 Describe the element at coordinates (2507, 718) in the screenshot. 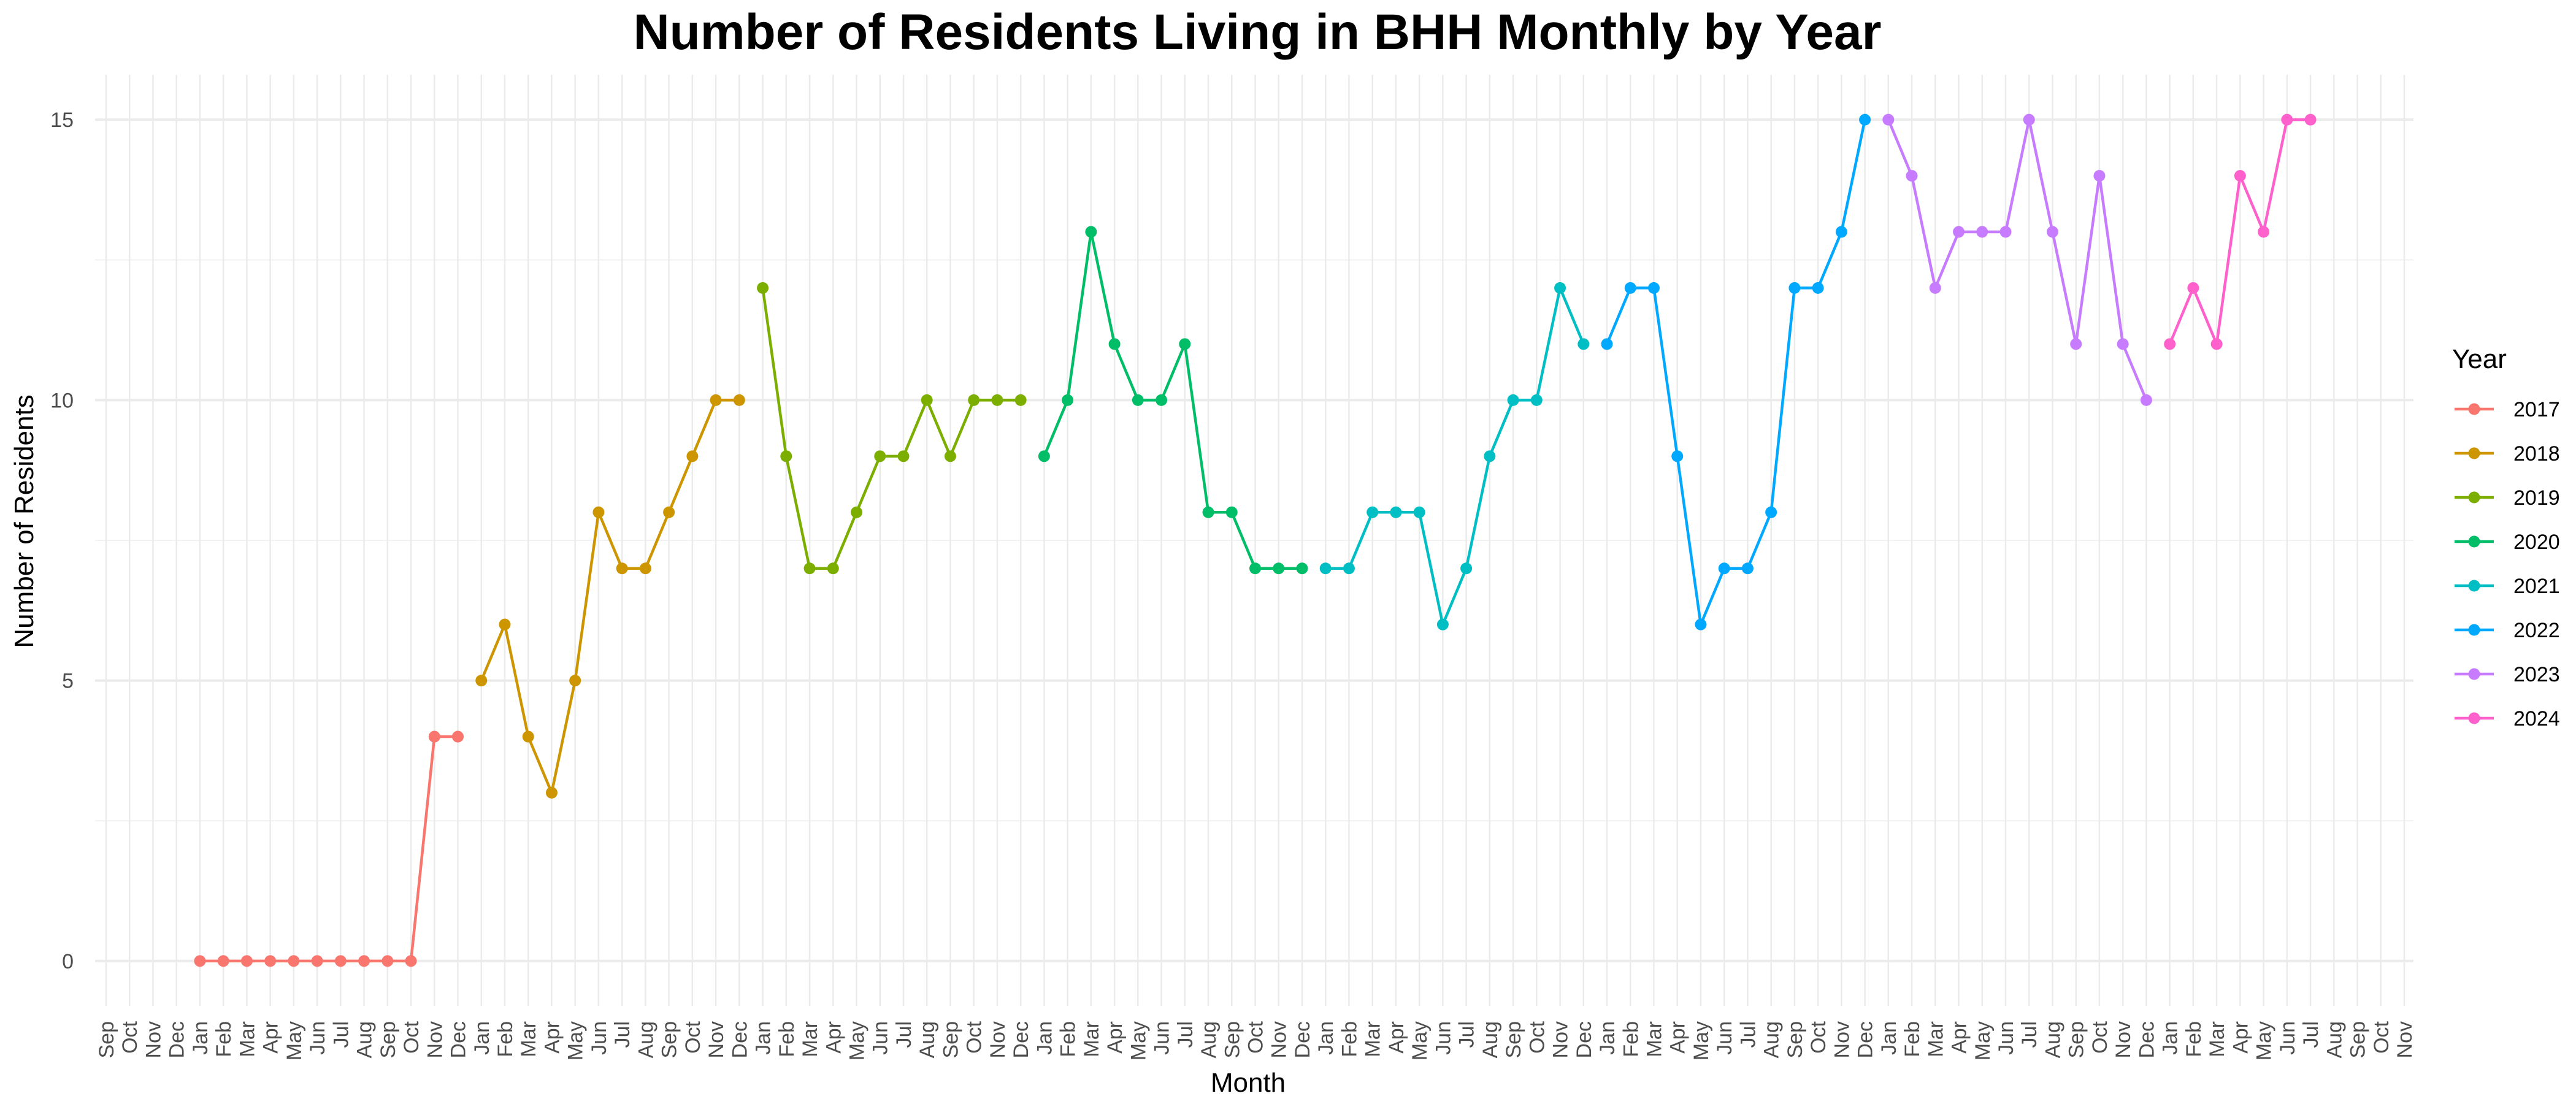

I see `legend-item-2024: 2024` at that location.